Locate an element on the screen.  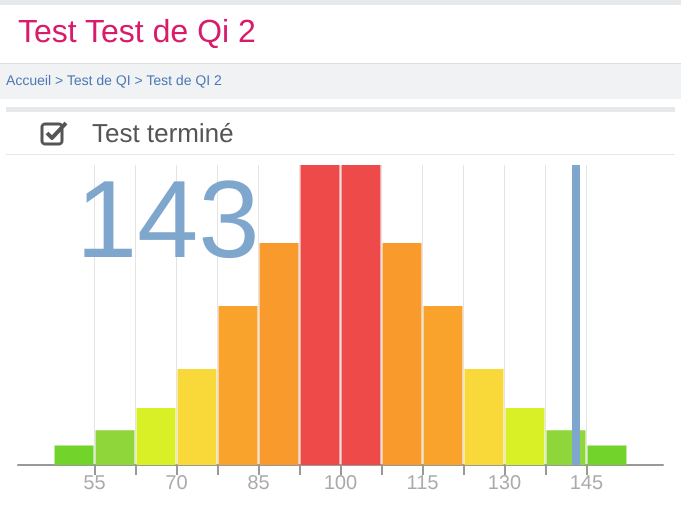
x-tick-label: 55 is located at coordinates (94, 483).